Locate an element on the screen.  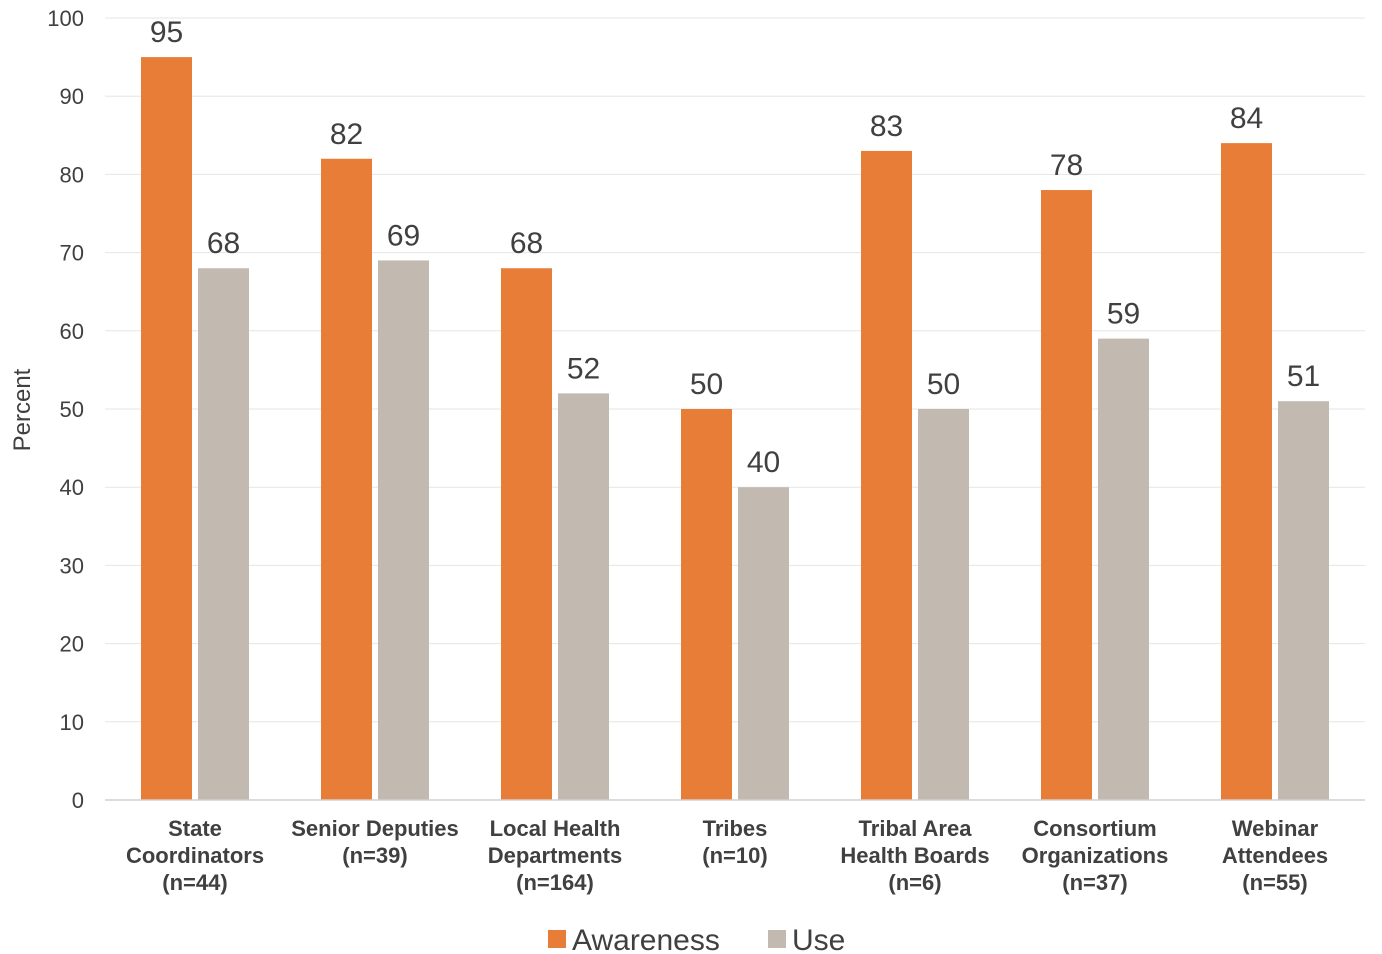
legend-label: Awareness is located at coordinates (646, 939).